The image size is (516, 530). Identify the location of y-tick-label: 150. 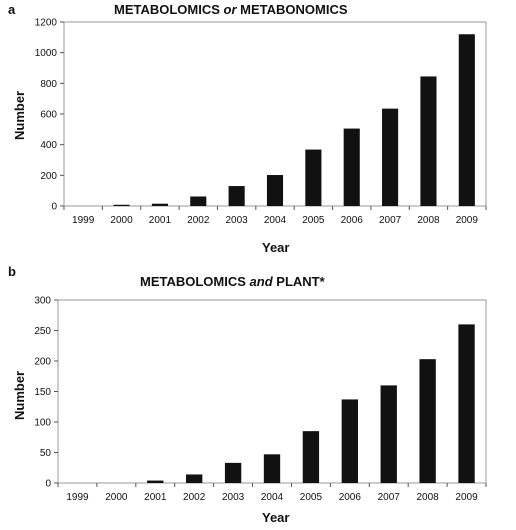
(42, 392).